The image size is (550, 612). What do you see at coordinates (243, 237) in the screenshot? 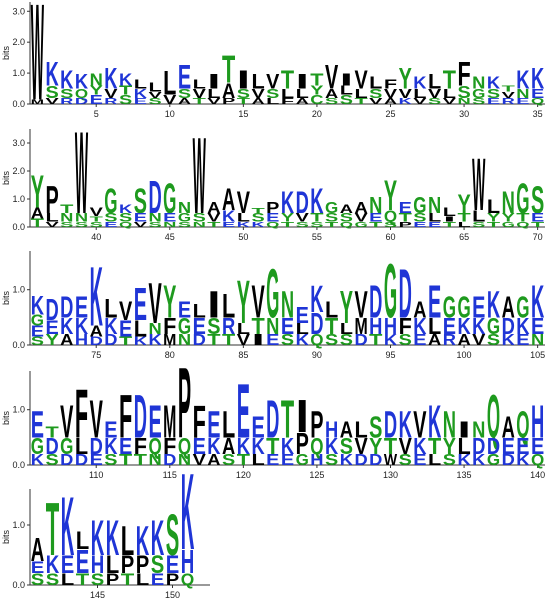
I see `x-tick-label: 50` at bounding box center [243, 237].